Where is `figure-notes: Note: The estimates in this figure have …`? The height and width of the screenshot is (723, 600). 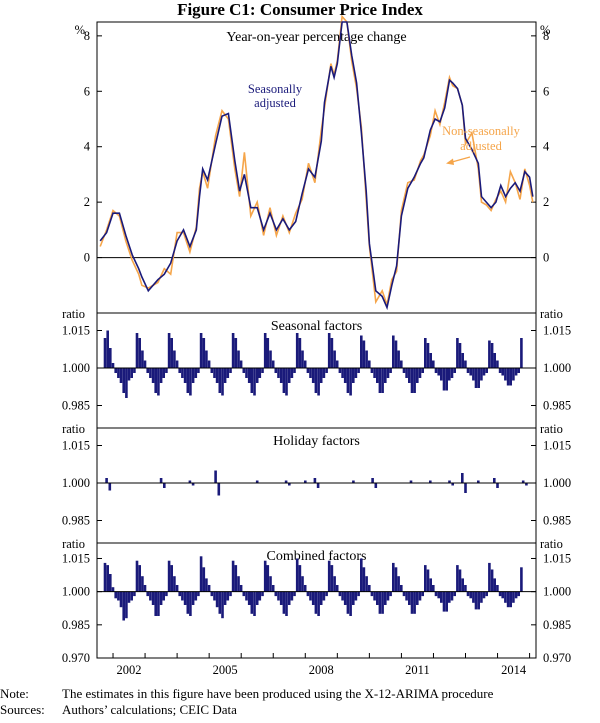 figure-notes: Note: The estimates in this figure have … is located at coordinates (300, 702).